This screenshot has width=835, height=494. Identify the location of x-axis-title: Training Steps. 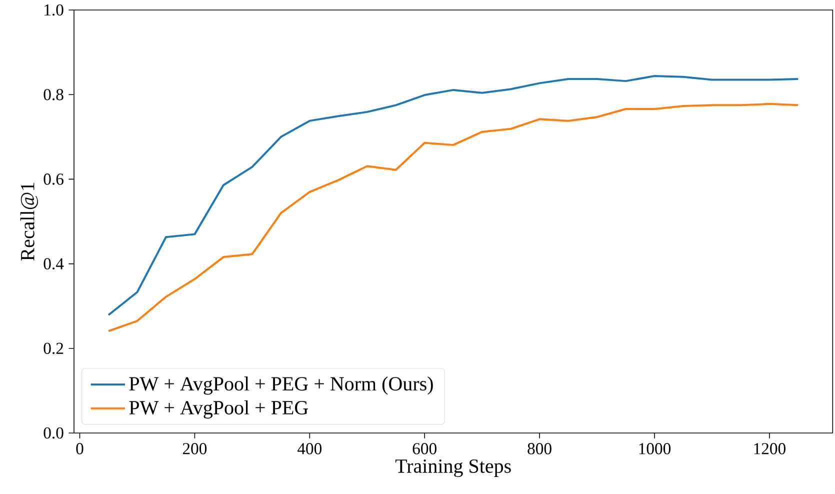
(453, 468).